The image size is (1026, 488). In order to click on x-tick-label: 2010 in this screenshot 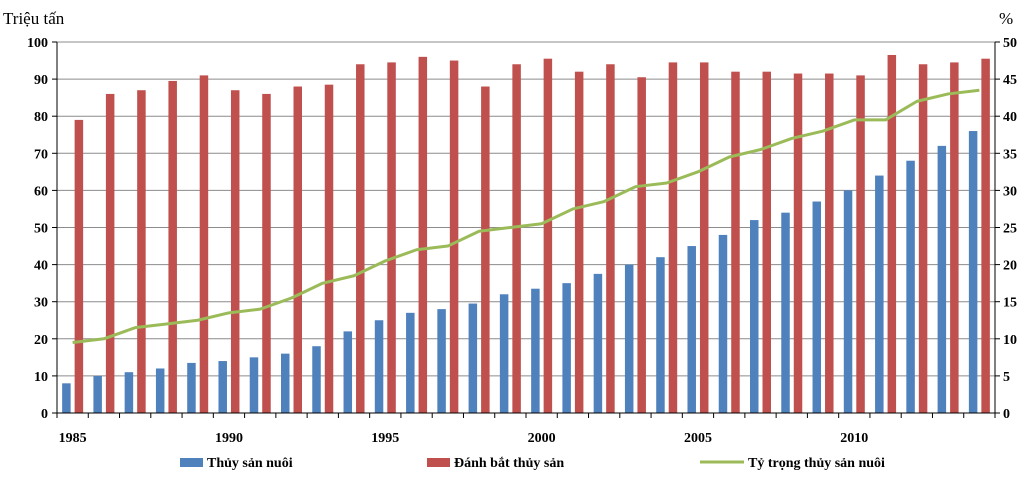, I will do `click(854, 438)`.